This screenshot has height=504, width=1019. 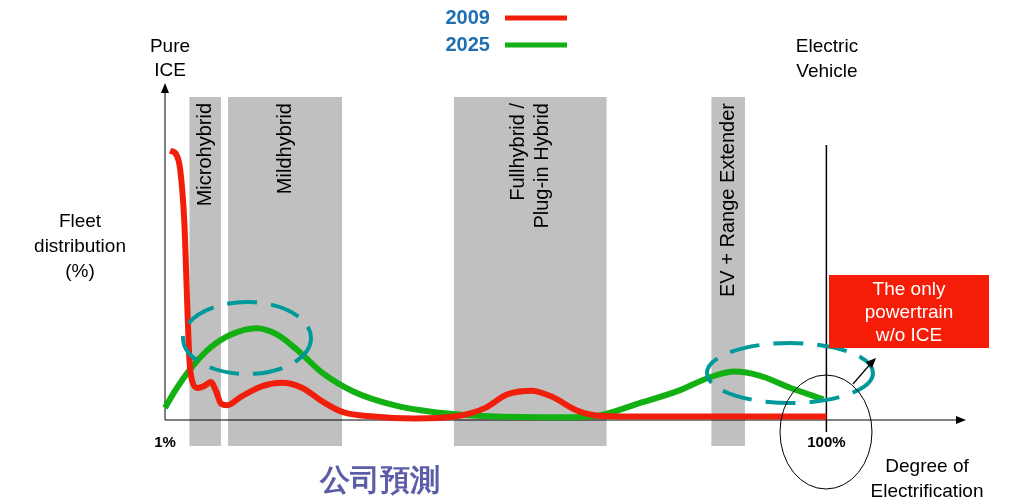 What do you see at coordinates (726, 200) in the screenshot?
I see `band-label: EV + Range Extender` at bounding box center [726, 200].